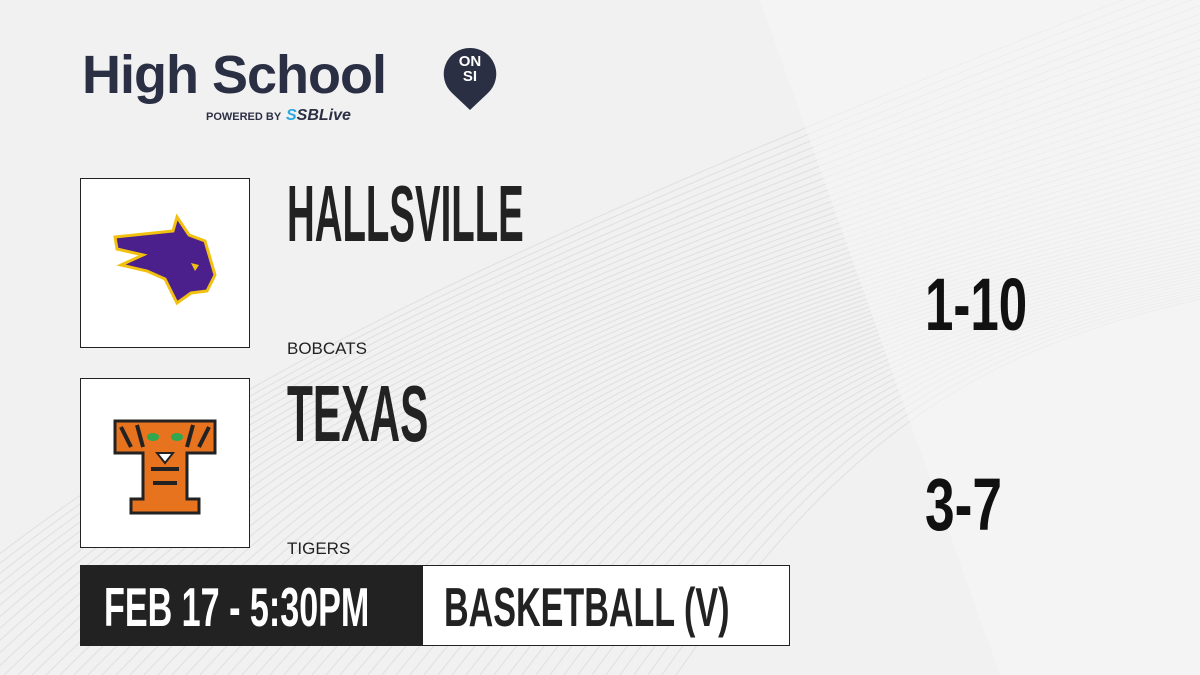 The image size is (1200, 675). What do you see at coordinates (587, 607) in the screenshot?
I see `game-sport: BASKETBALL (V)` at bounding box center [587, 607].